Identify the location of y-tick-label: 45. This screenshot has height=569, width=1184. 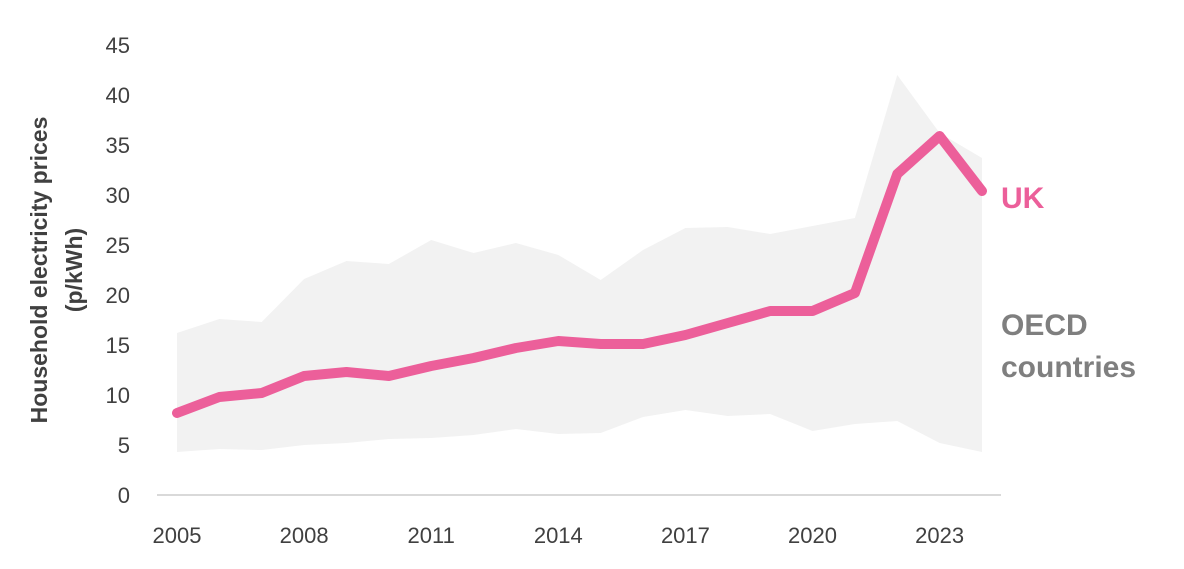
(118, 45).